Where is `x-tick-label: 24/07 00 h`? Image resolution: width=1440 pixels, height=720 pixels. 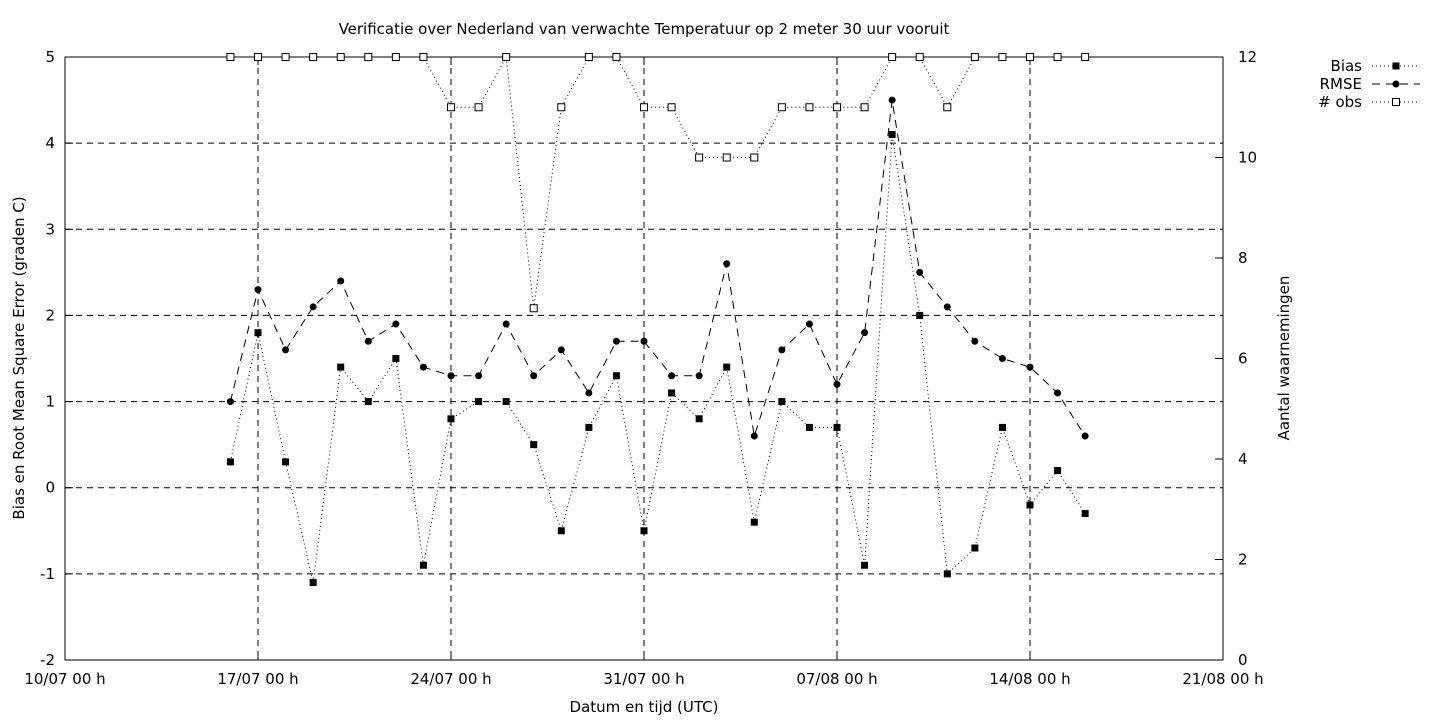
x-tick-label: 24/07 00 h is located at coordinates (450, 679).